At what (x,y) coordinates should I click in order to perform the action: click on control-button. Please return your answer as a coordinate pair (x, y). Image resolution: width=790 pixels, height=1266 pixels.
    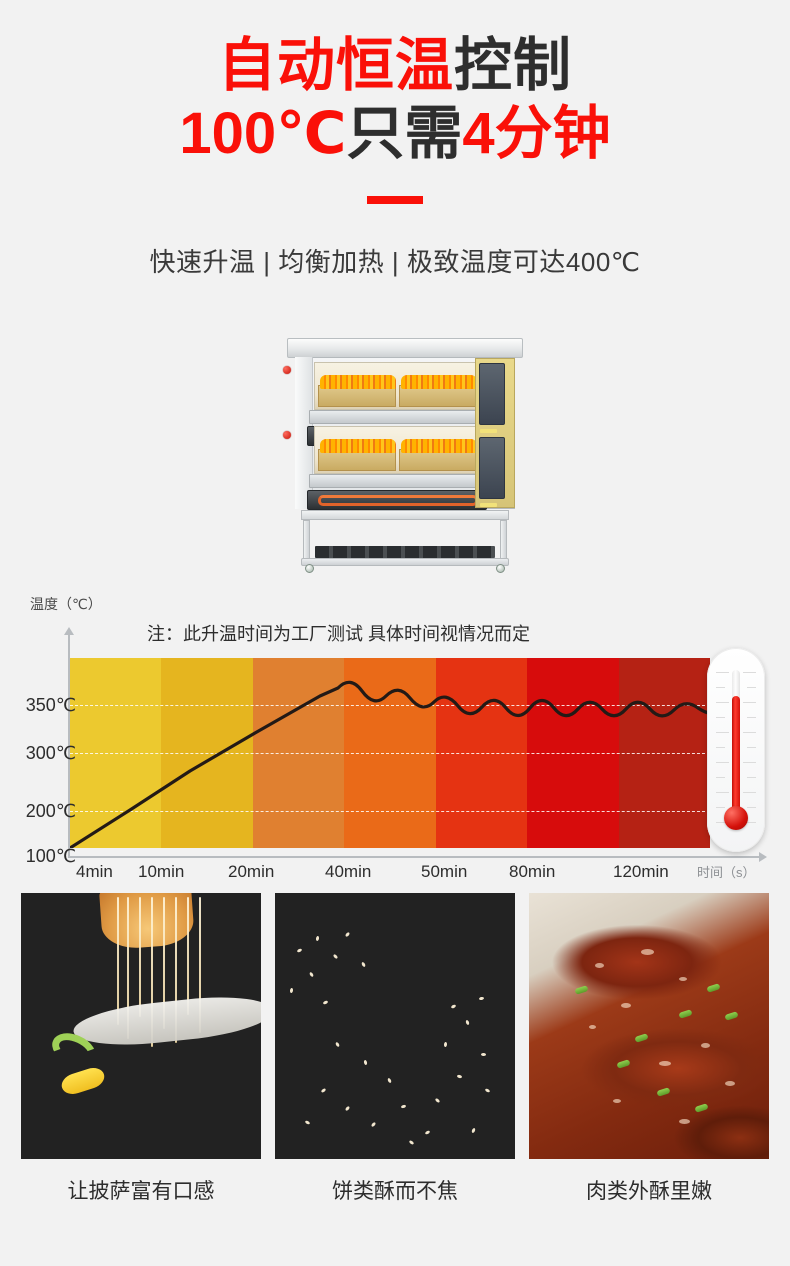
    Looking at the image, I should click on (488, 505).